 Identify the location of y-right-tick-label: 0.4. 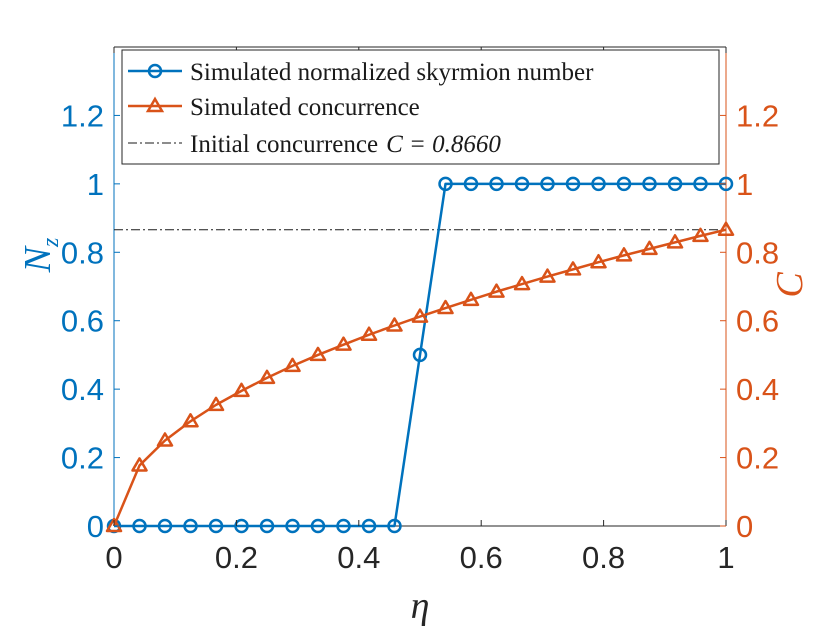
(757, 389).